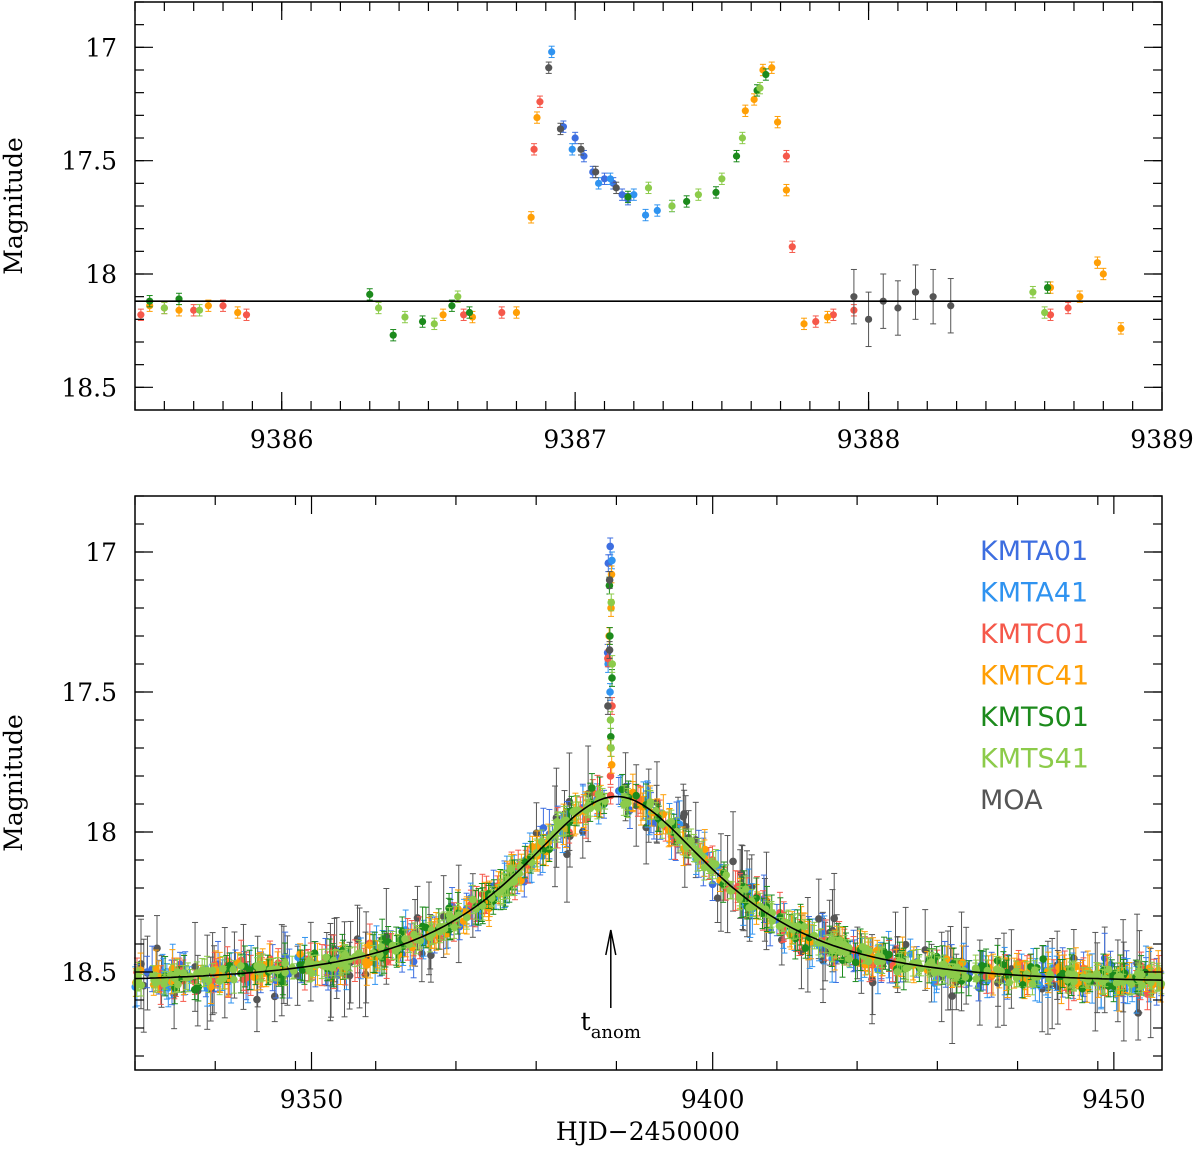  I want to click on top-ytick-label: 17.5, so click(89, 161).